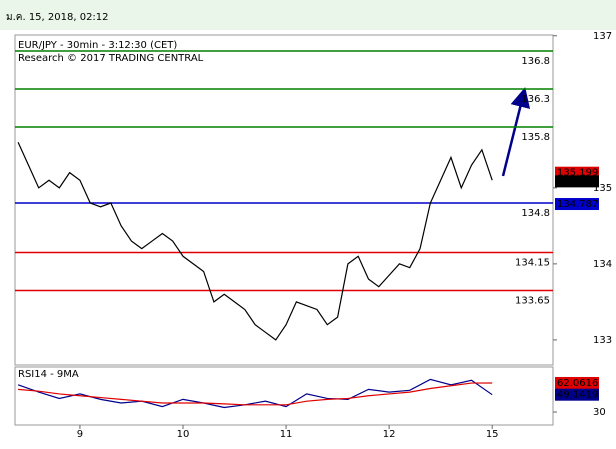  I want to click on x-tick-label: 12, so click(389, 434).